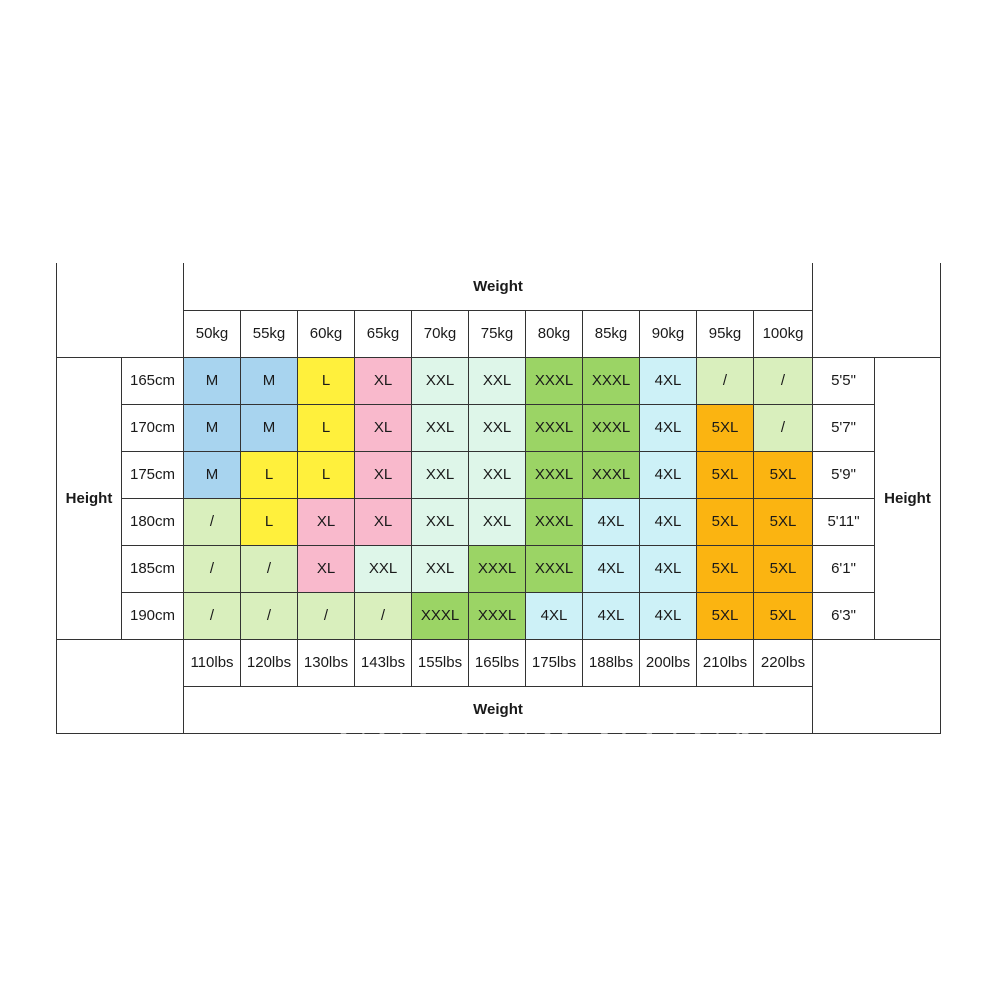 The height and width of the screenshot is (1000, 1000). I want to click on size-row: 175cm M L L XL XXL XXL XXXL XXXL 4XL 5XL 5XL 5'9", so click(499, 474).